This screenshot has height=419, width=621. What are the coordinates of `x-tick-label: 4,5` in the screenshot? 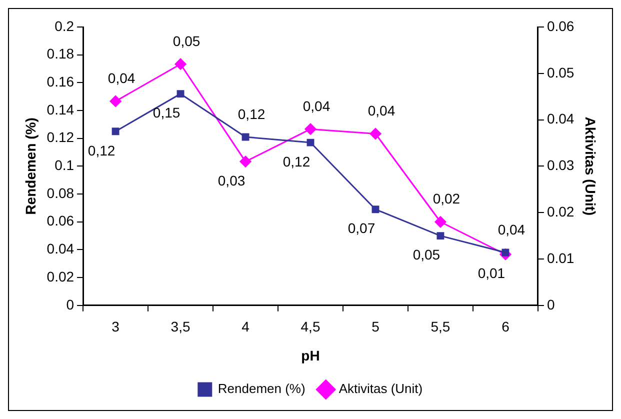 It's located at (310, 326).